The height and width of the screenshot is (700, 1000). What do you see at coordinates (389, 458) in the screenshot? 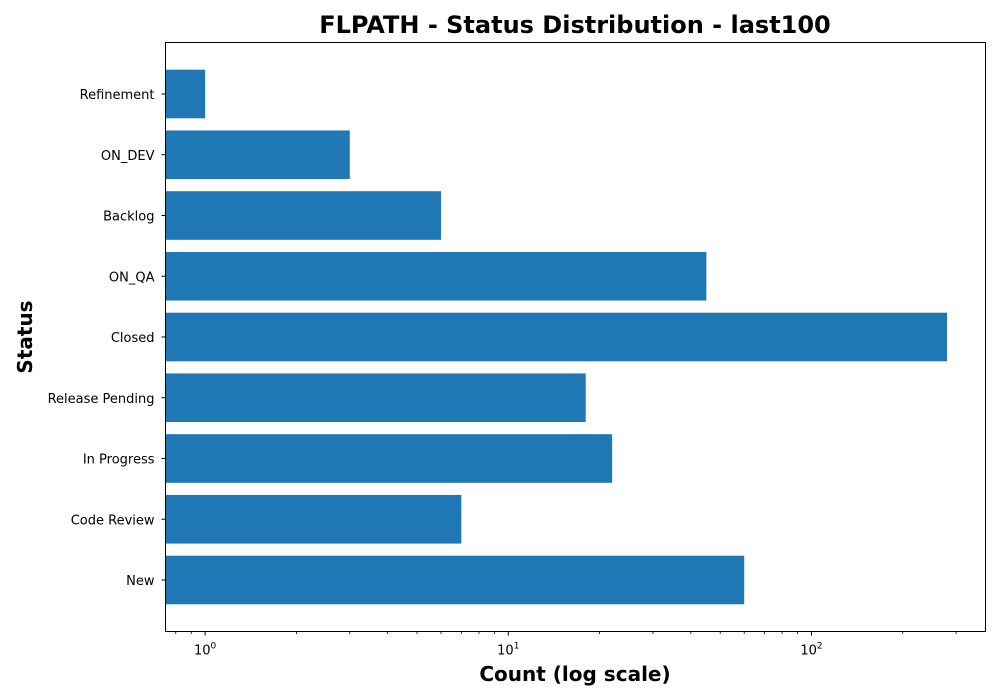
I see `bar-in-progress` at bounding box center [389, 458].